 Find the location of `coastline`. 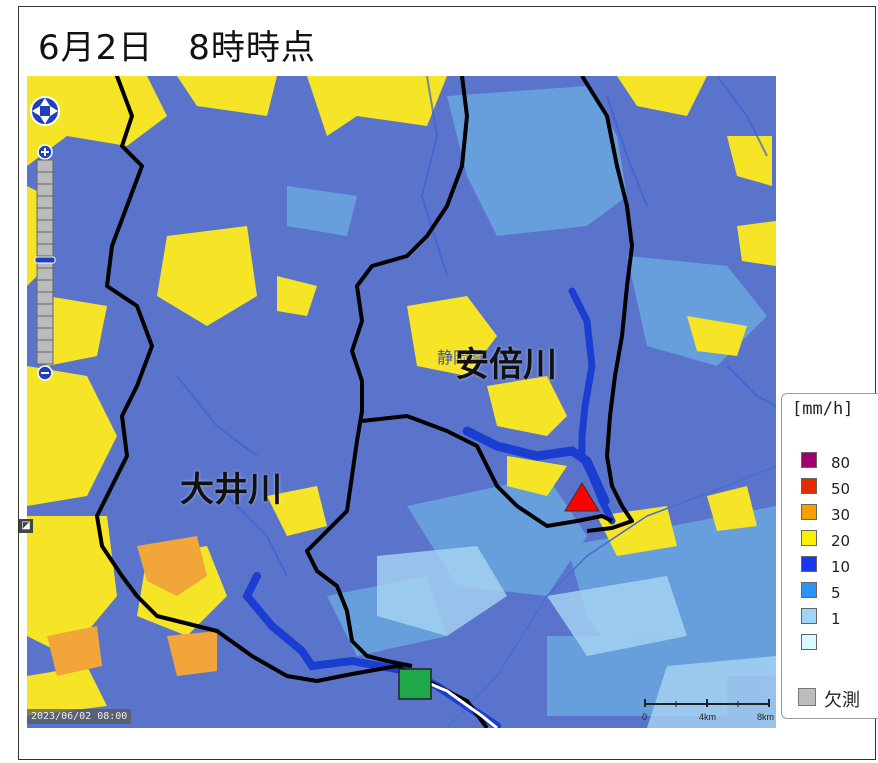

coastline is located at coordinates (611, 596).